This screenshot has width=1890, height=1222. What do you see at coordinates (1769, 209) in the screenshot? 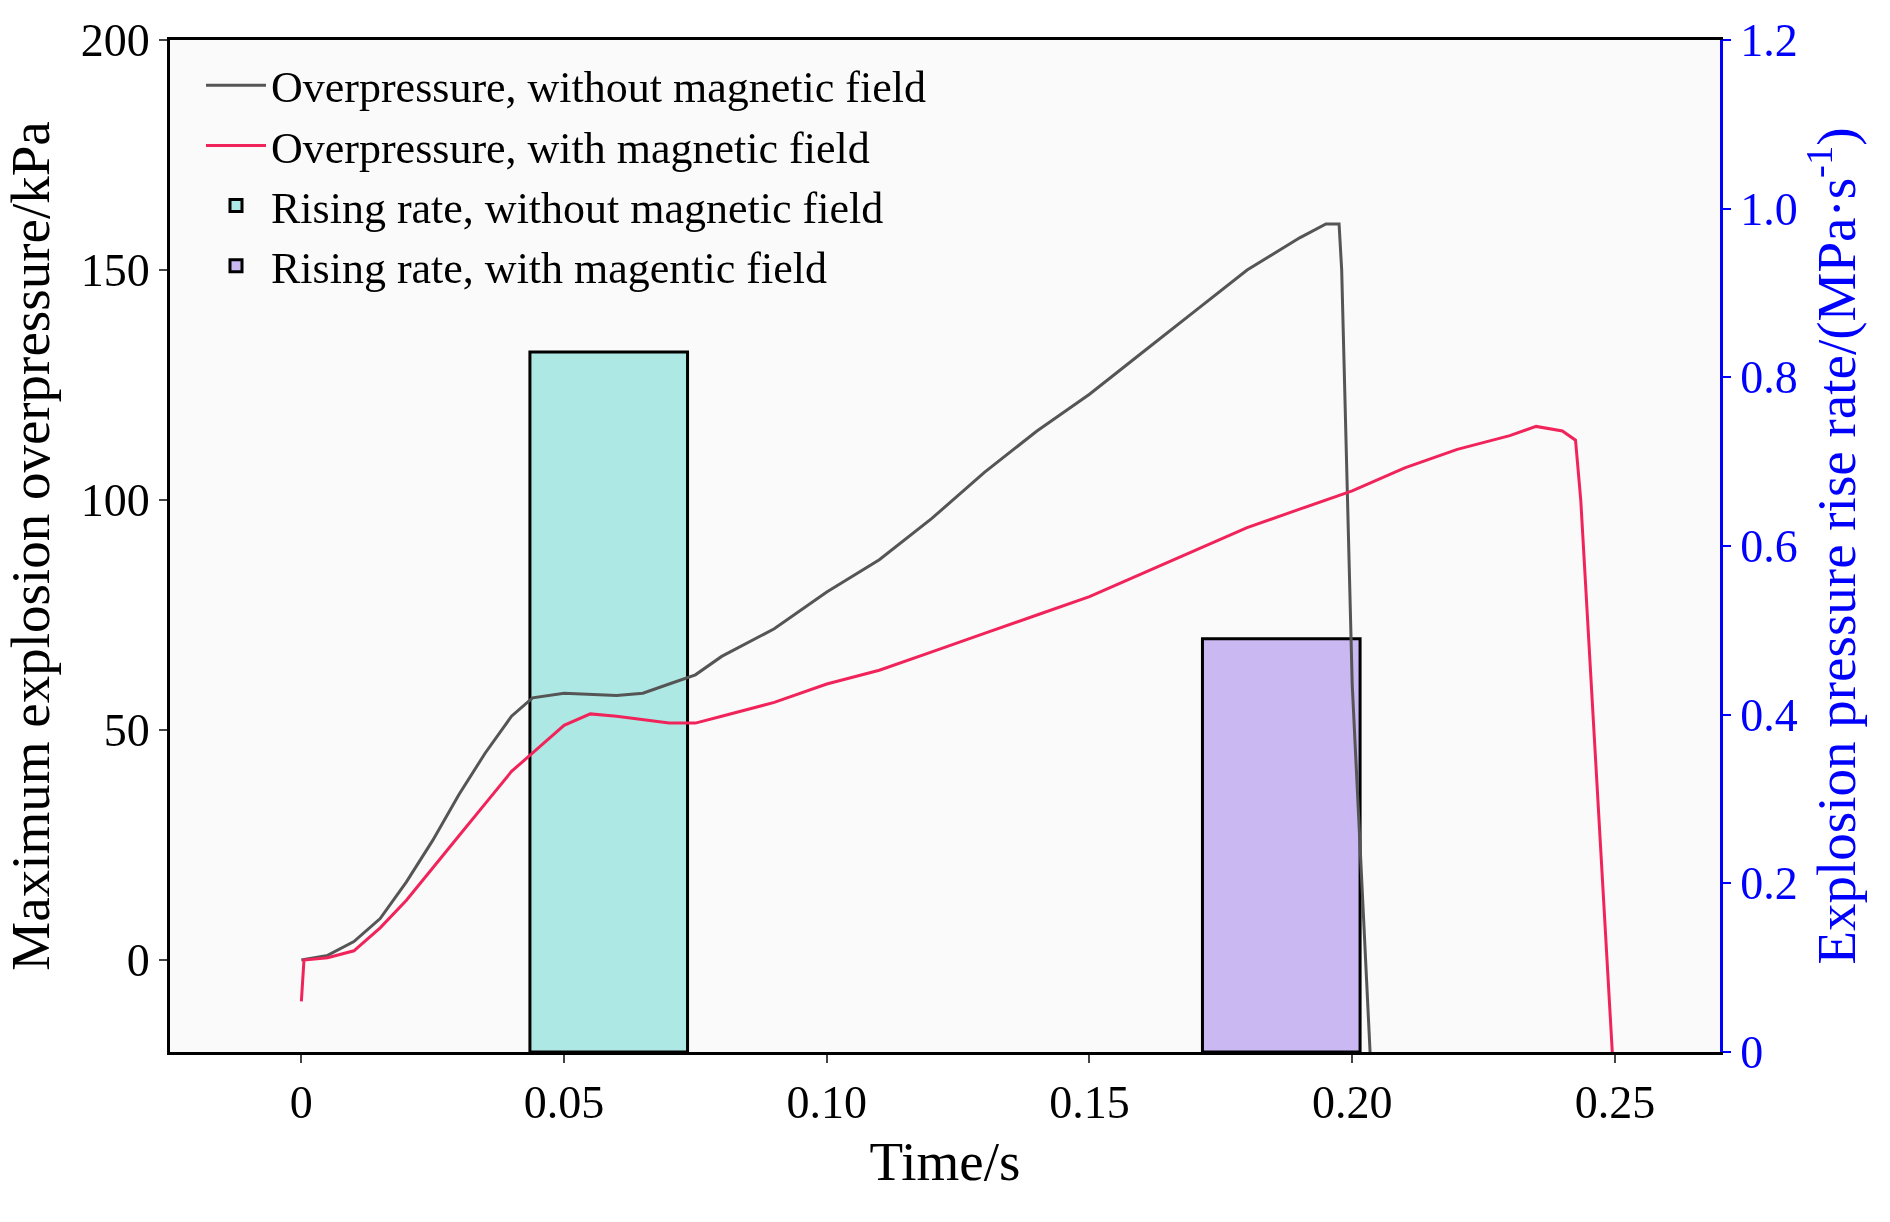
I see `y2-tick-label: 1.0` at bounding box center [1769, 209].